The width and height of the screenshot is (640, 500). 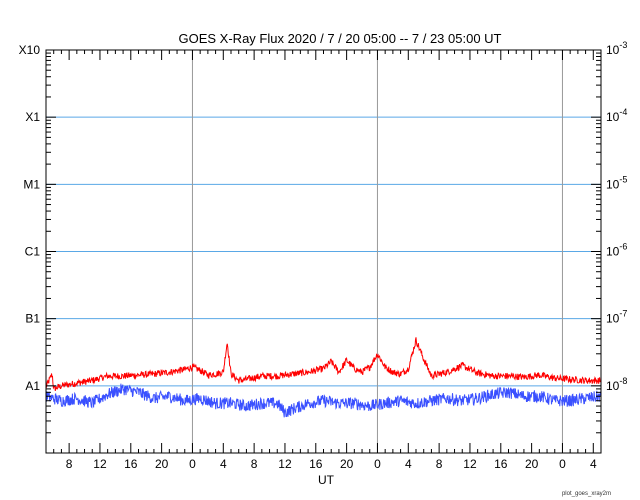 What do you see at coordinates (32, 117) in the screenshot?
I see `y-label-x1: X1` at bounding box center [32, 117].